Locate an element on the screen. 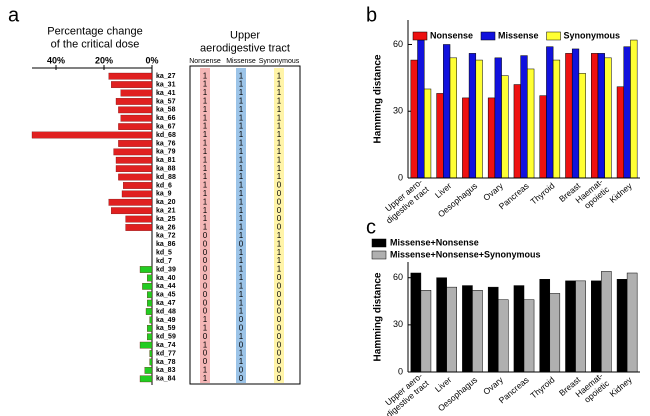 The image size is (650, 416). row-label: ka_76 is located at coordinates (166, 143).